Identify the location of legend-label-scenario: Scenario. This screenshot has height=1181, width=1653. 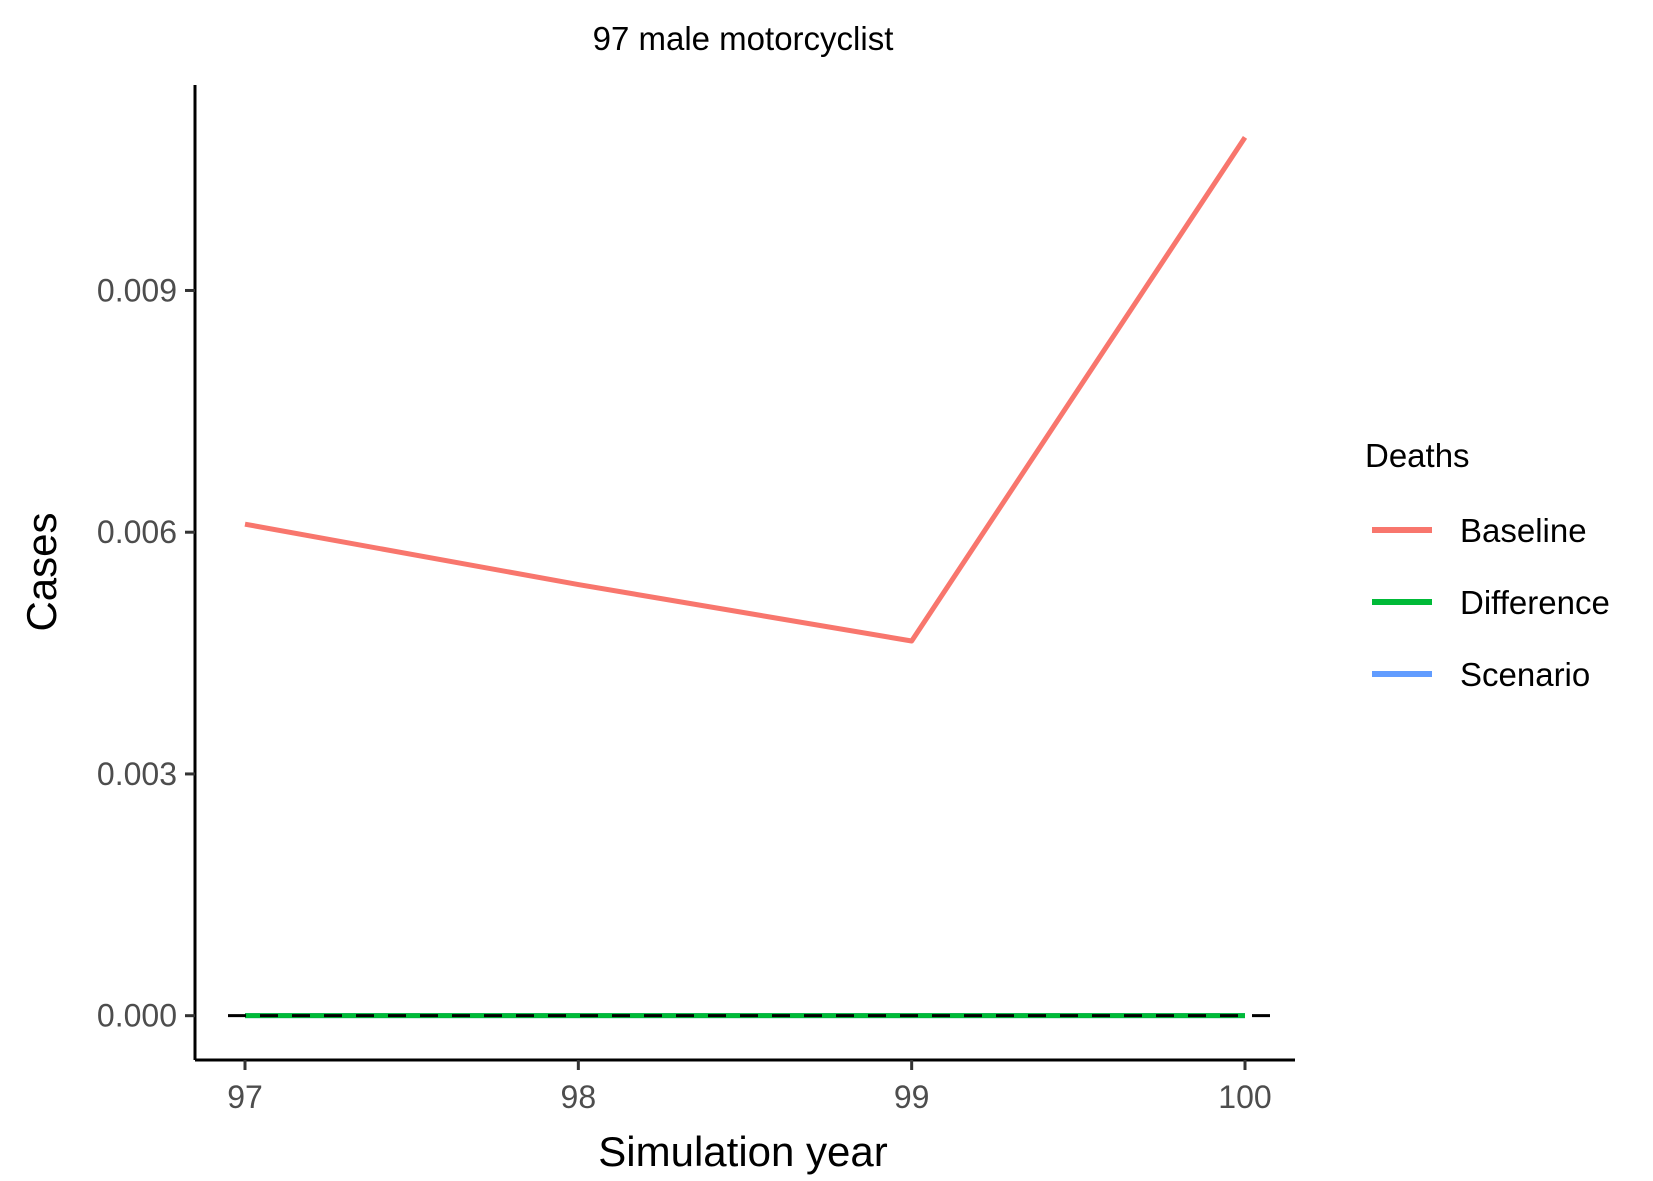
(1525, 674).